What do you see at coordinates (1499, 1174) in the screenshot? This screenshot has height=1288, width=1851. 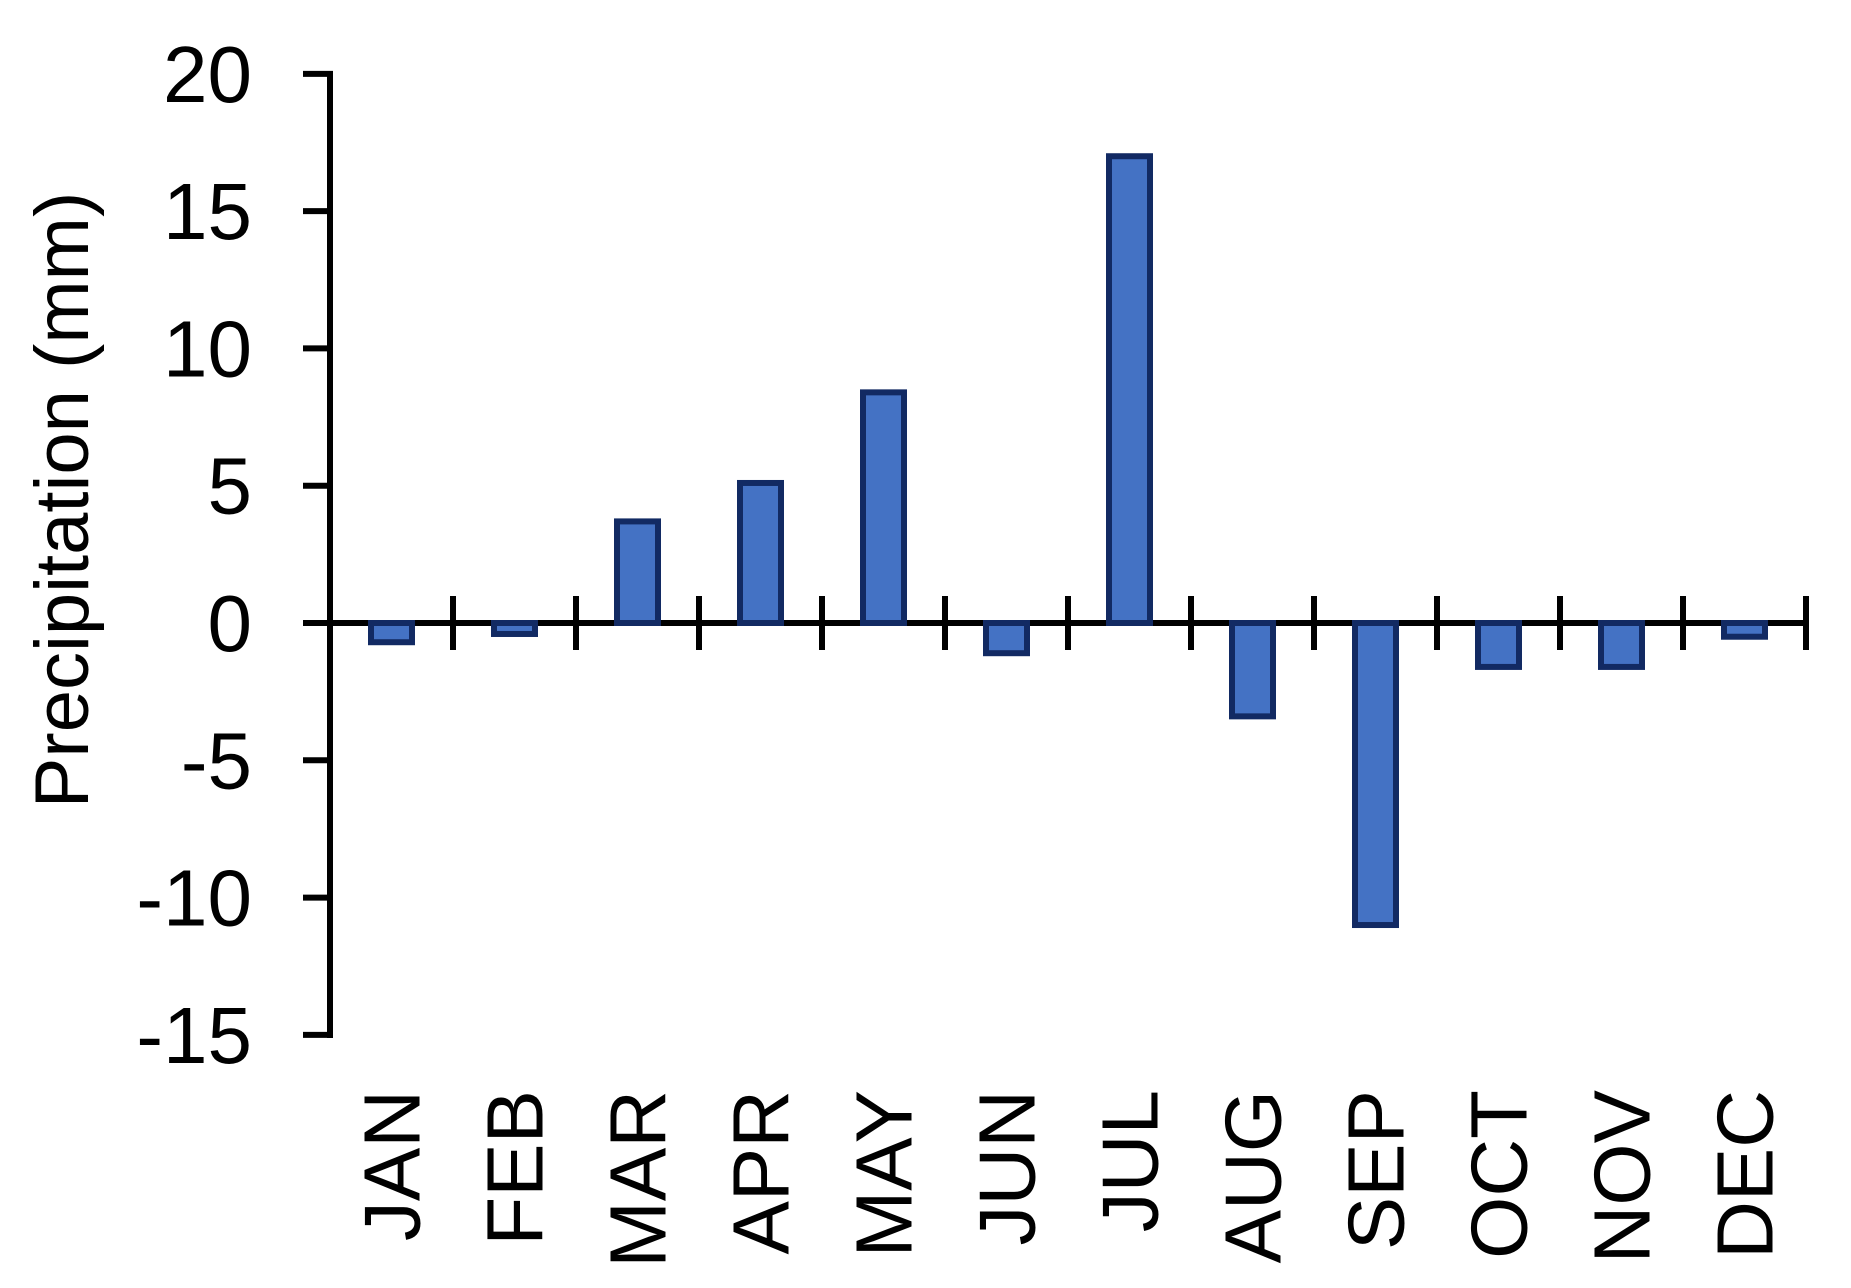 I see `x-category-label: OCT` at bounding box center [1499, 1174].